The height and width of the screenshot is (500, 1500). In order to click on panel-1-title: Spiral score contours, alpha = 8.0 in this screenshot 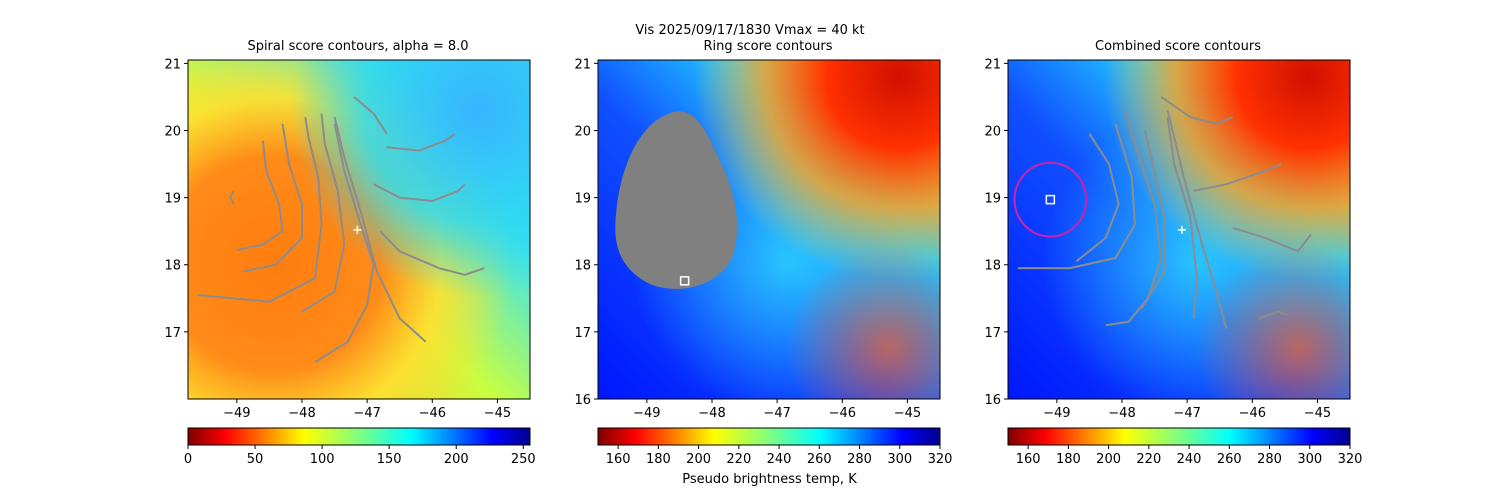, I will do `click(358, 46)`.